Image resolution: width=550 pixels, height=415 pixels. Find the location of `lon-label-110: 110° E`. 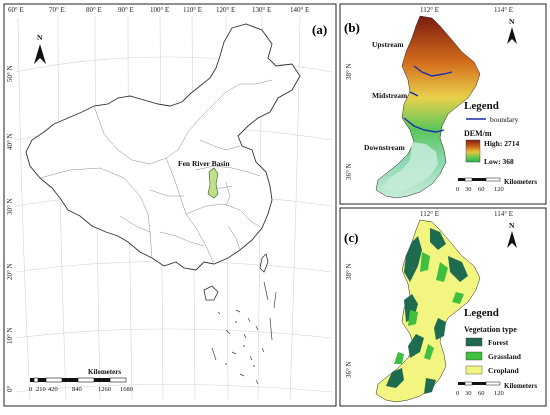

lon-label-110: 110° E is located at coordinates (192, 10).